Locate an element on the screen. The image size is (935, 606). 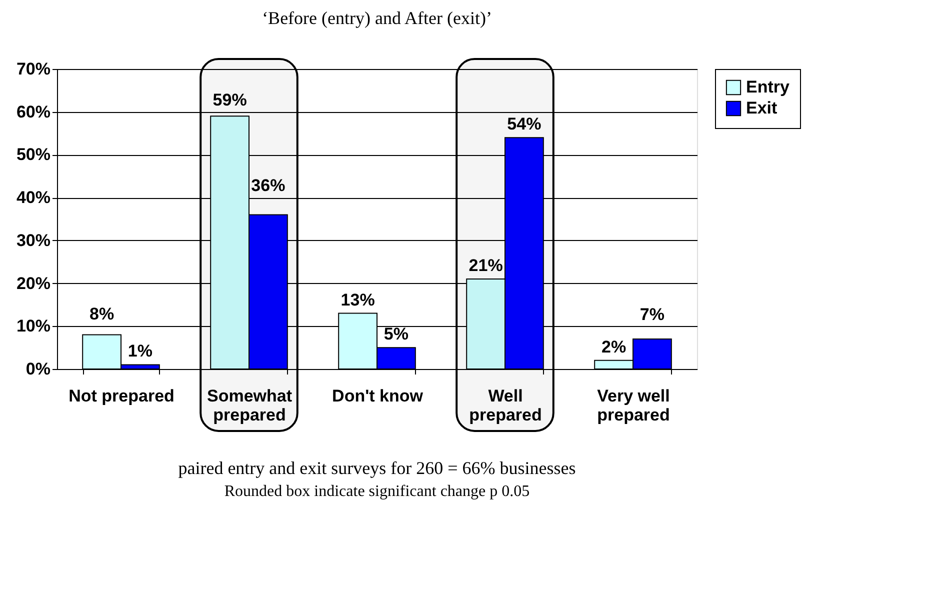
y-tick-label: 30% is located at coordinates (33, 240).